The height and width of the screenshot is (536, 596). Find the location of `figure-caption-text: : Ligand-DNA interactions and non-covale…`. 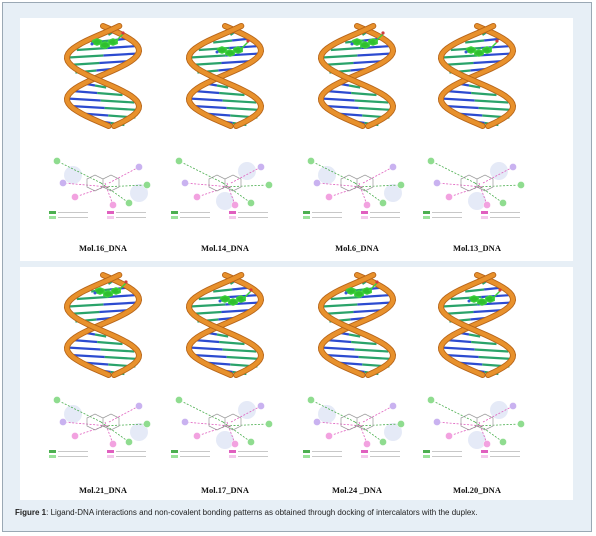

figure-caption-text: : Ligand-DNA interactions and non-covale… is located at coordinates (262, 512).